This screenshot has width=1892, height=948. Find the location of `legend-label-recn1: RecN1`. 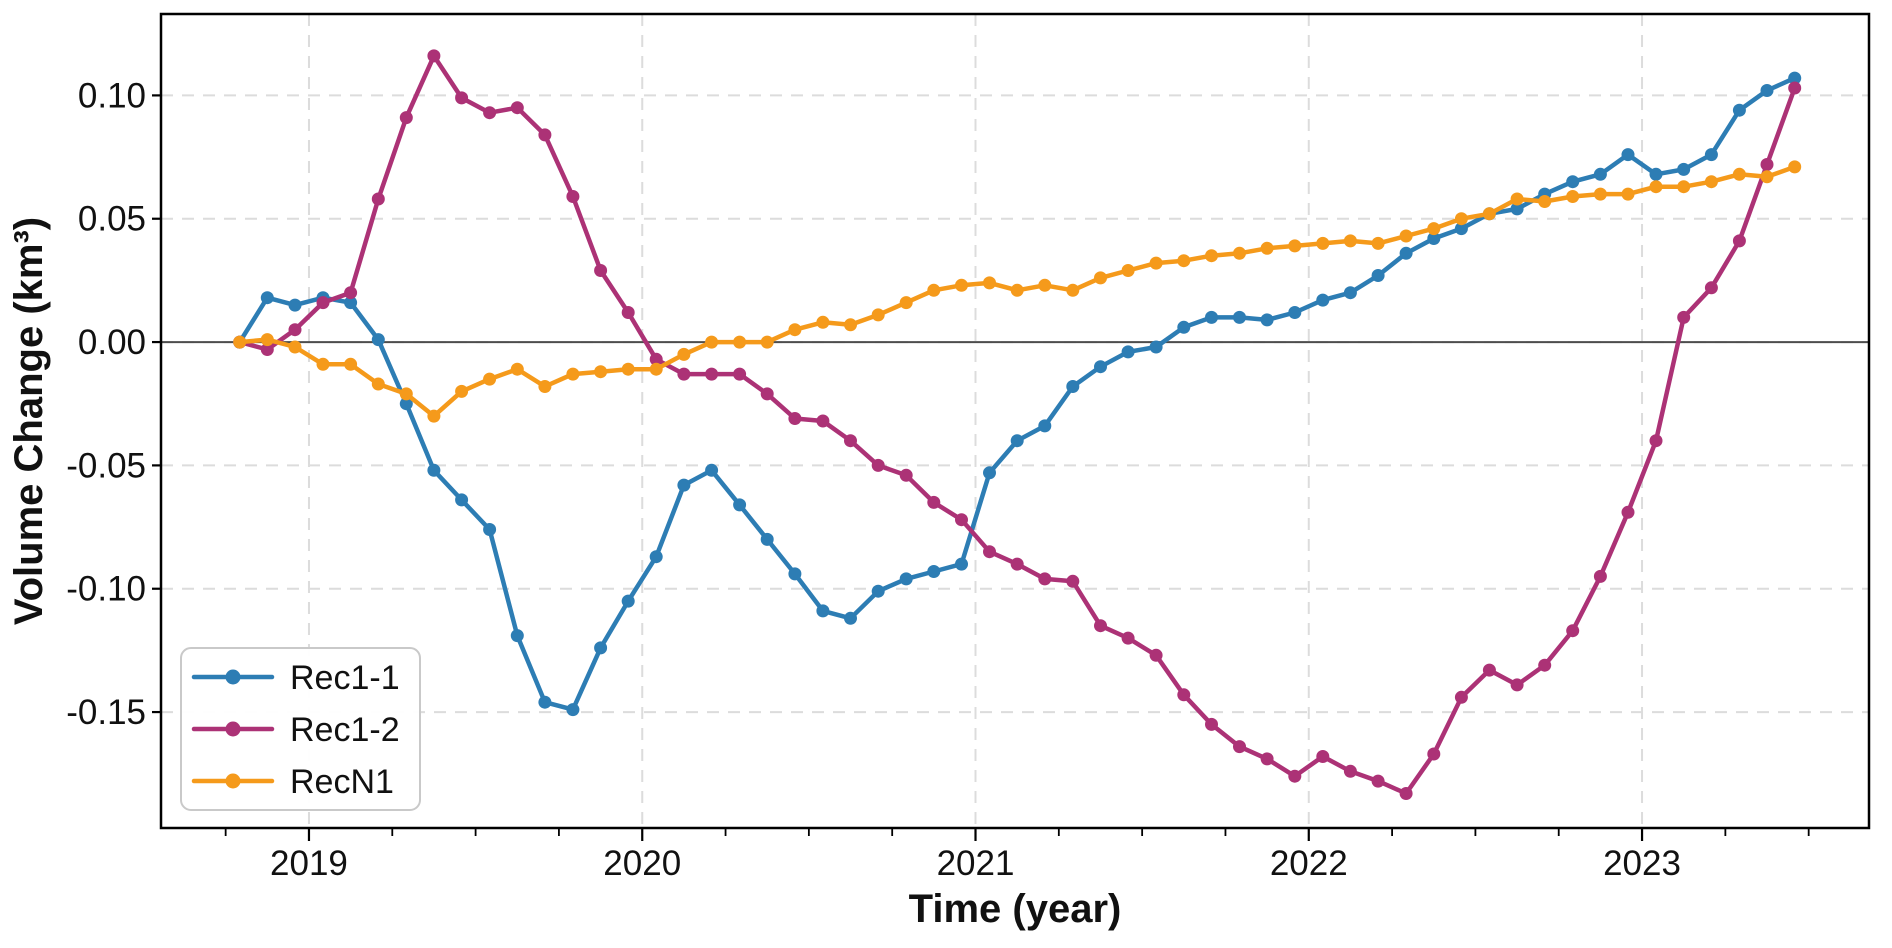

legend-label-recn1: RecN1 is located at coordinates (342, 782).